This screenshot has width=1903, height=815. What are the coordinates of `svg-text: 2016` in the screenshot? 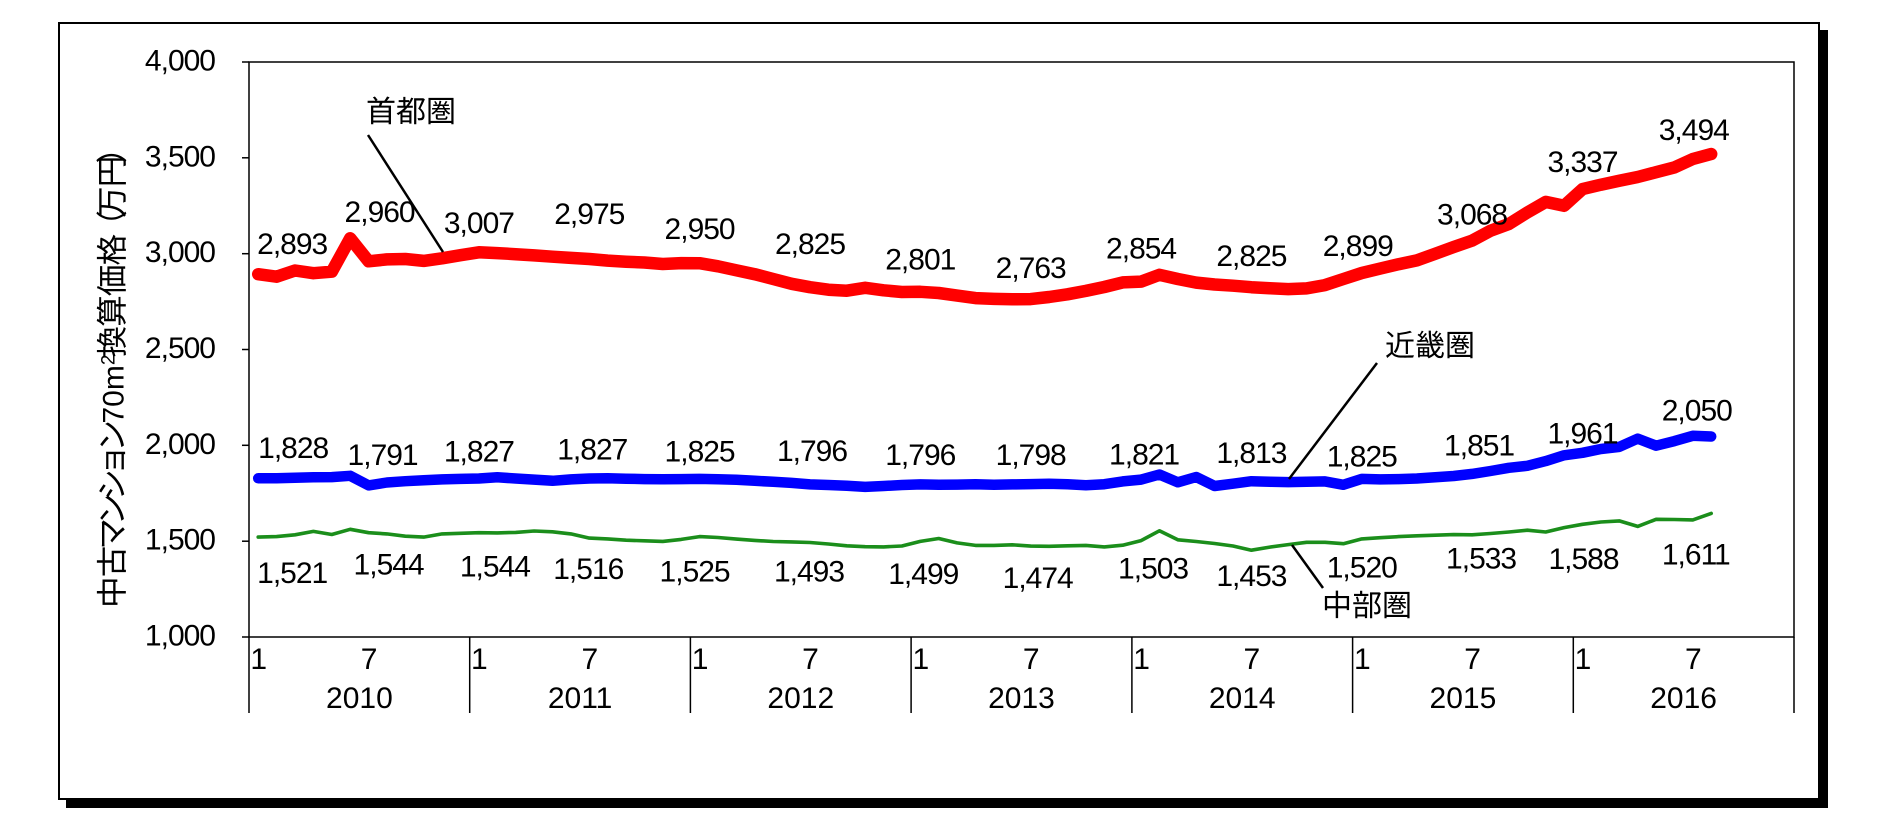 It's located at (1683, 698).